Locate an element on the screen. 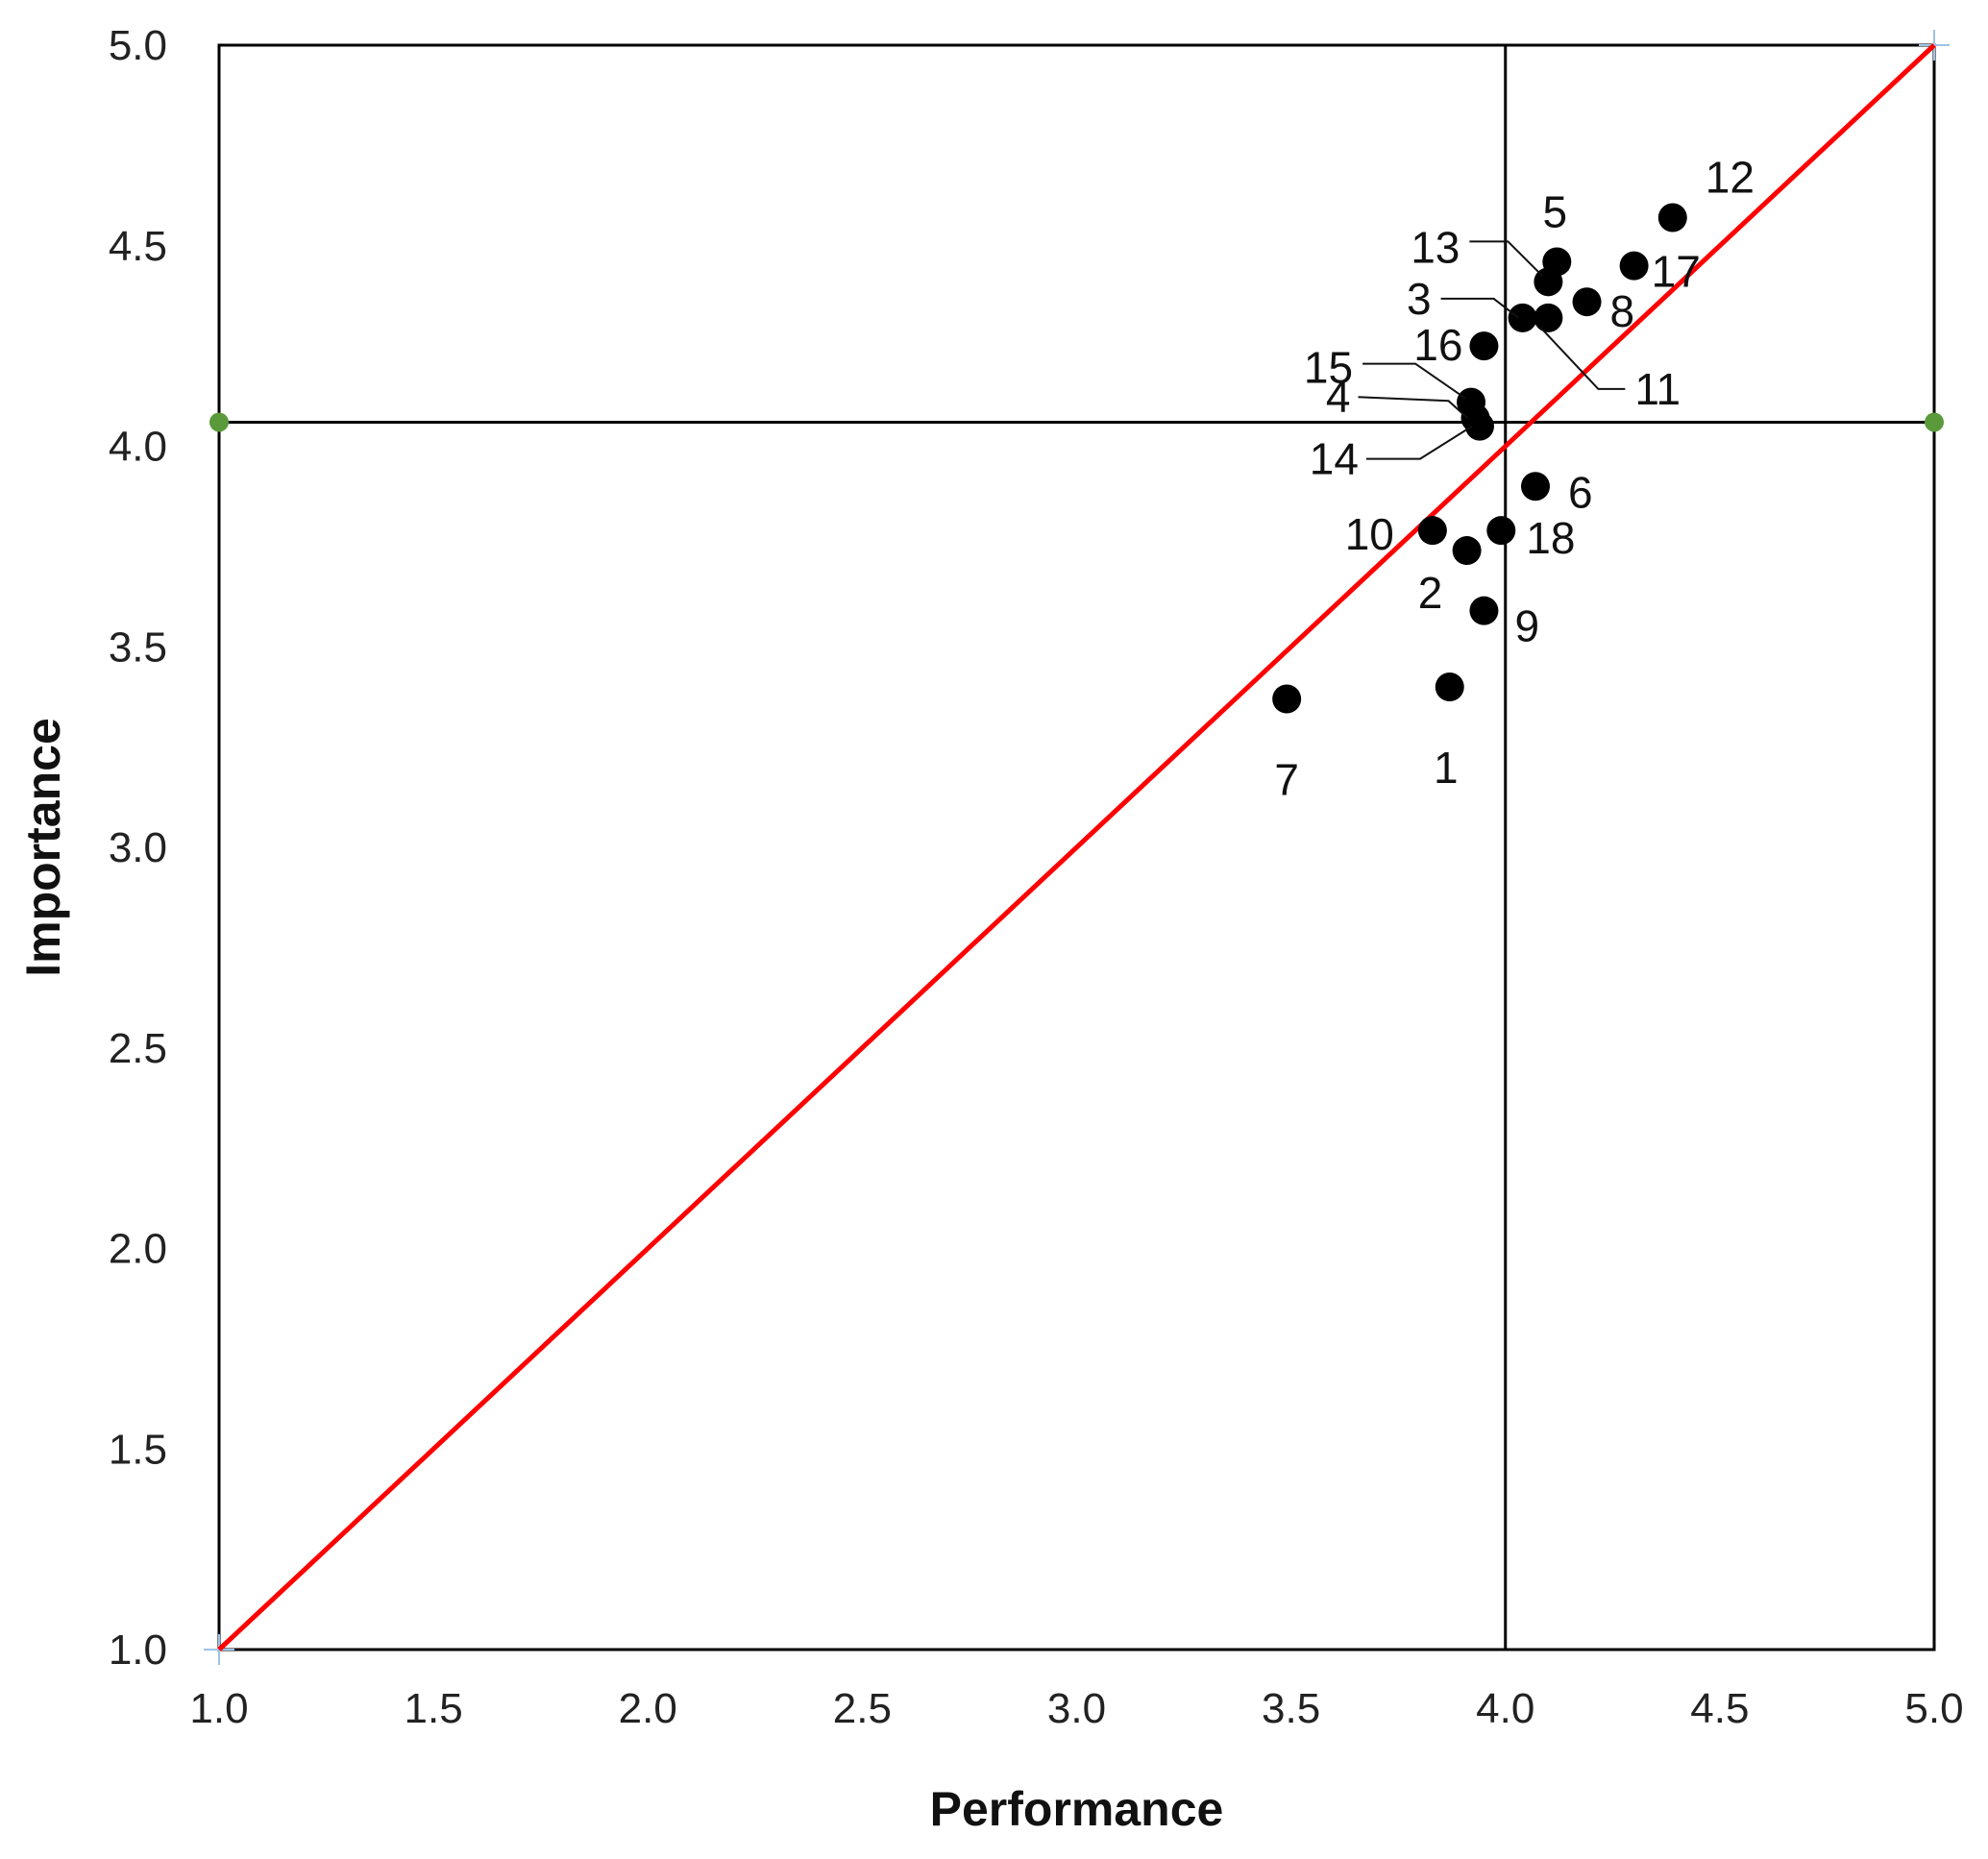  y-tick-label: 2.5 is located at coordinates (138, 1049).